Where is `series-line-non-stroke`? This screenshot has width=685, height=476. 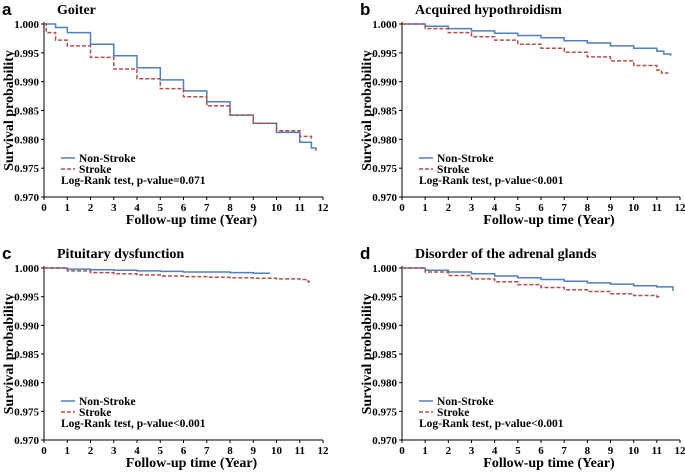
series-line-non-stroke is located at coordinates (180, 87).